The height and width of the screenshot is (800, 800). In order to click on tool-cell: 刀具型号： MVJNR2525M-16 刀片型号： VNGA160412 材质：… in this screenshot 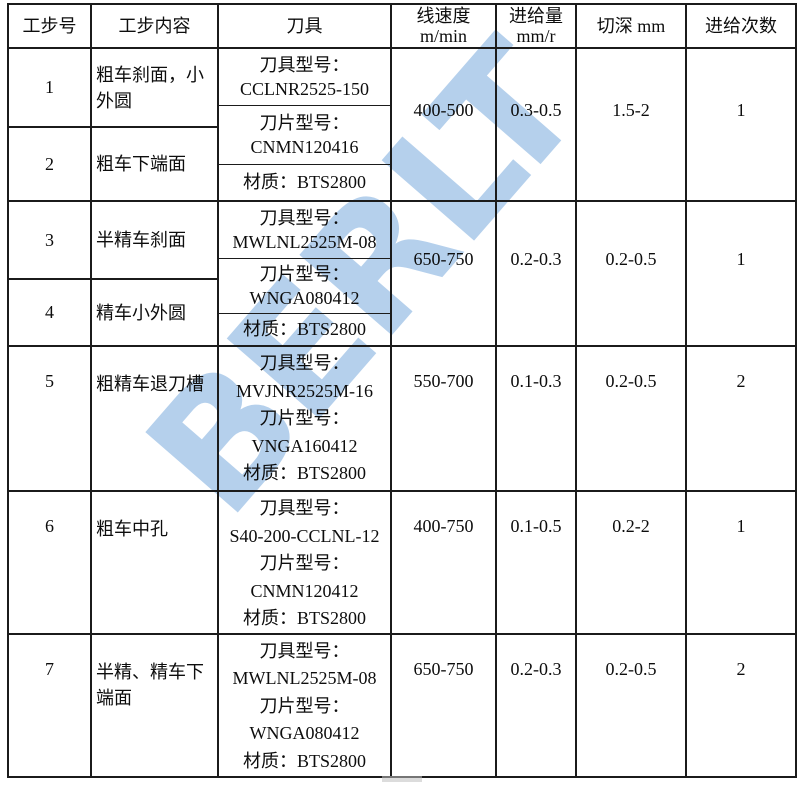, I will do `click(304, 418)`.